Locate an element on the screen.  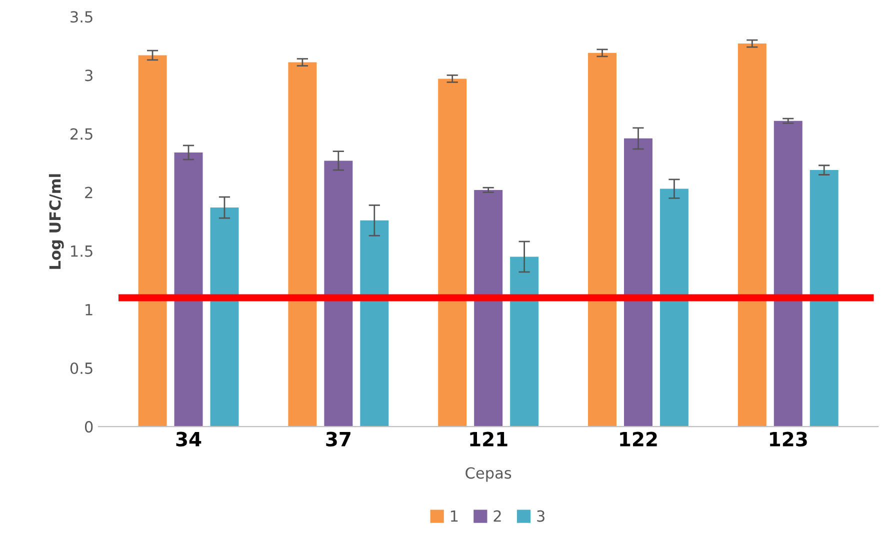
x-tick-label: 37 is located at coordinates (338, 439).